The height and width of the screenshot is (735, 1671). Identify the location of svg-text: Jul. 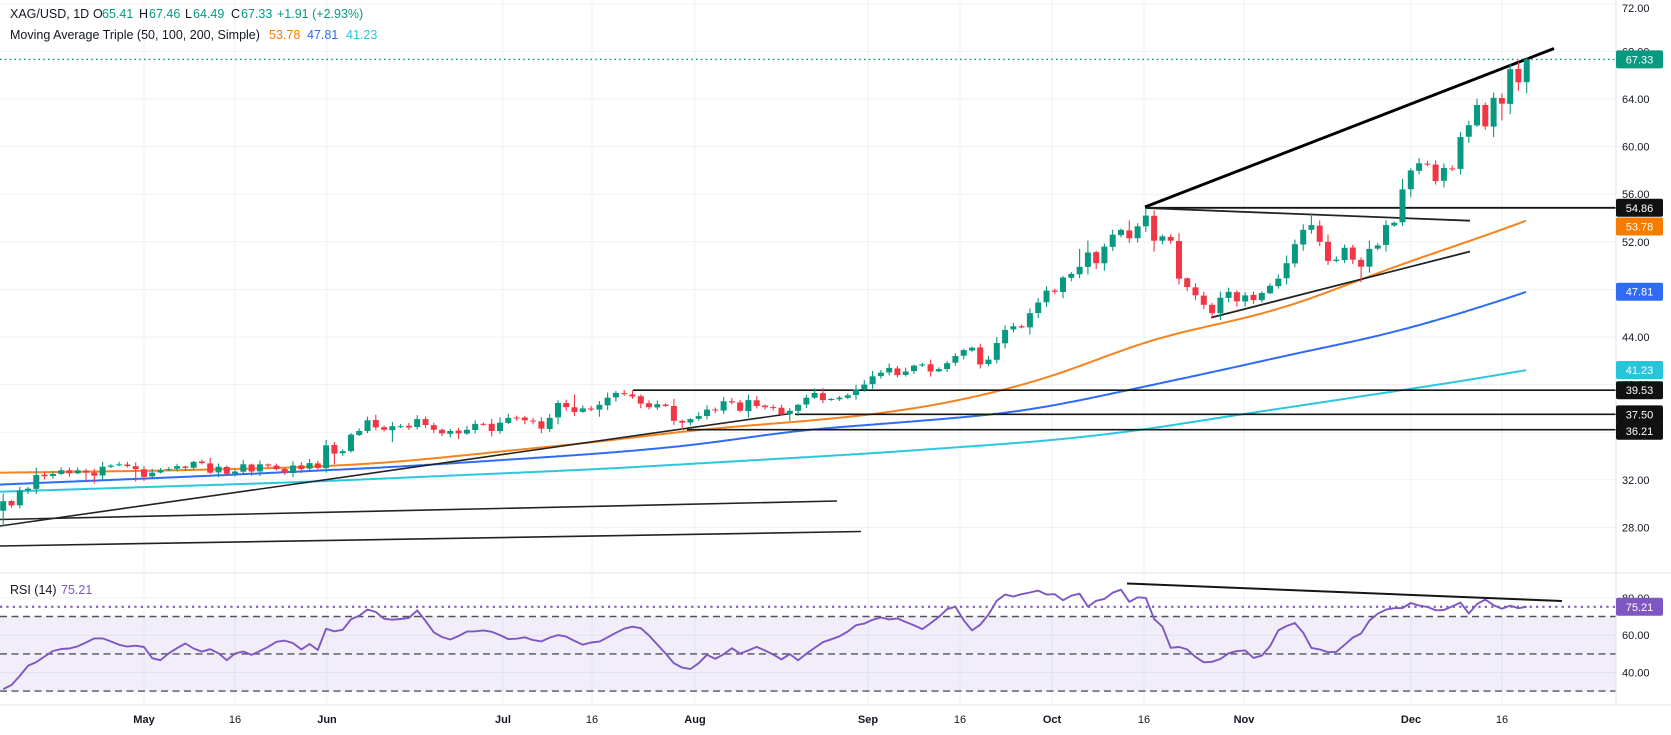
(503, 720).